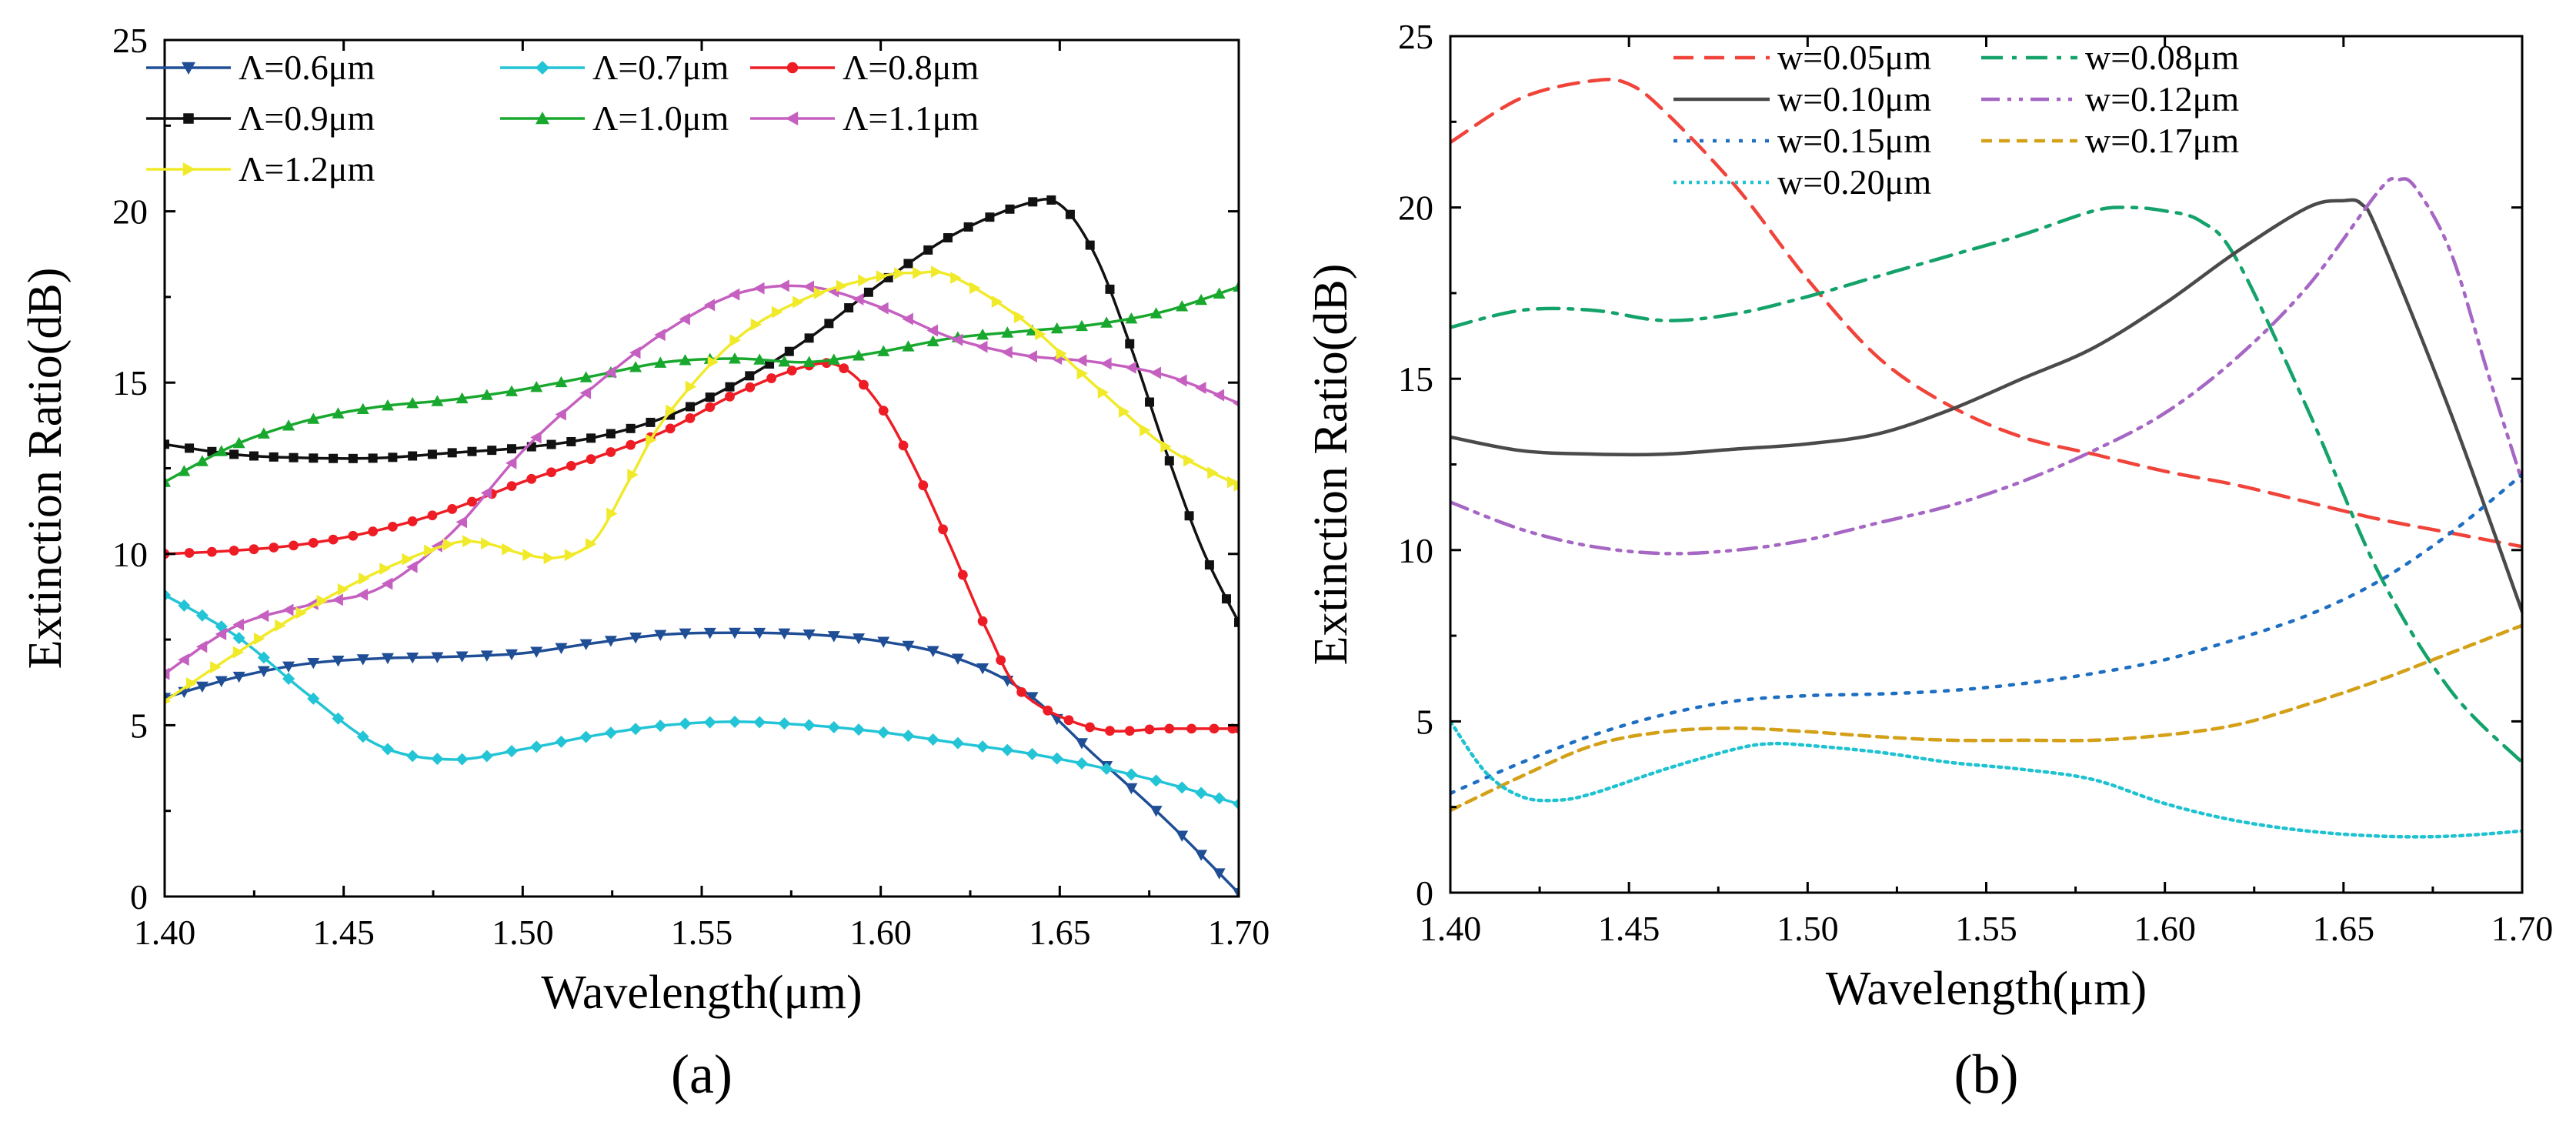 The height and width of the screenshot is (1132, 2576). What do you see at coordinates (2522, 928) in the screenshot?
I see `x-tick-label-6: 1.70` at bounding box center [2522, 928].